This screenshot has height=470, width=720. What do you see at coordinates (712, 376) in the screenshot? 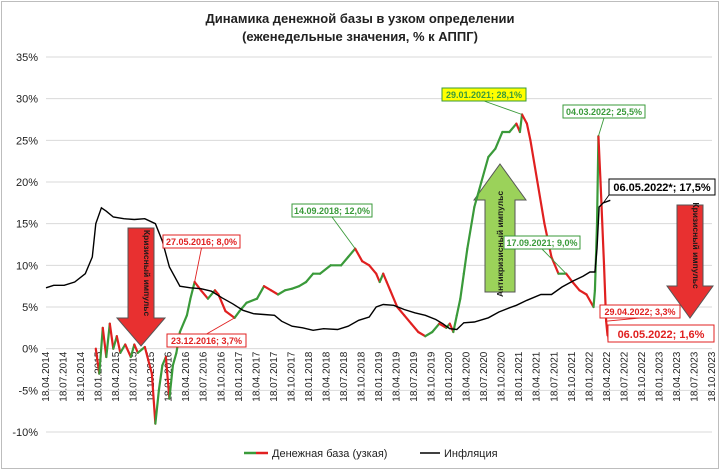
I see `x-tick-label: 18.10.2023` at bounding box center [712, 376].